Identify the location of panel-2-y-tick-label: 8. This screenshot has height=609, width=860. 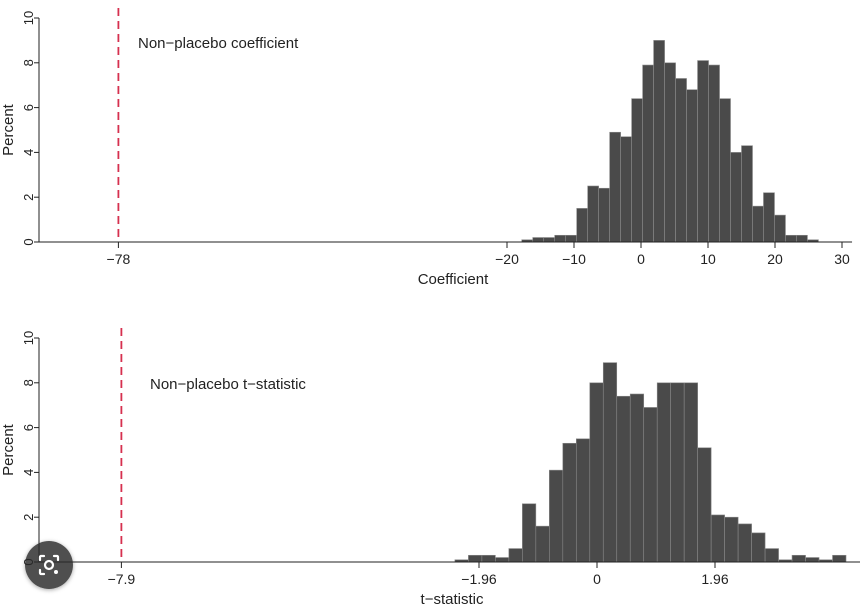
(28, 382).